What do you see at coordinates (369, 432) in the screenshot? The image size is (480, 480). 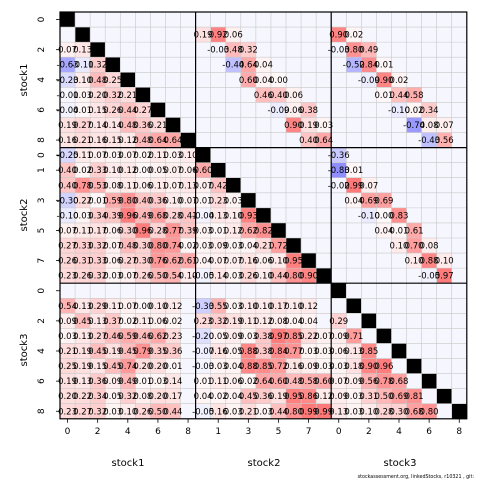 I see `x-tick-label: 2` at bounding box center [369, 432].